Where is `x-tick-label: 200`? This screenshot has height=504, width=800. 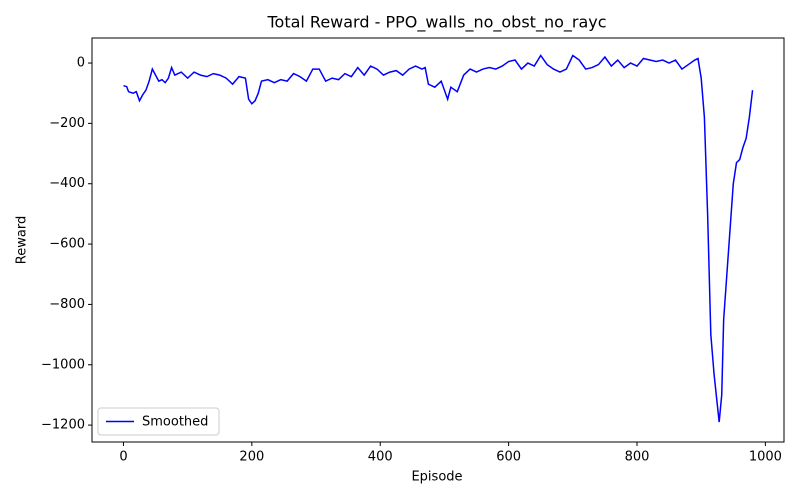
x-tick-label: 200 is located at coordinates (251, 457).